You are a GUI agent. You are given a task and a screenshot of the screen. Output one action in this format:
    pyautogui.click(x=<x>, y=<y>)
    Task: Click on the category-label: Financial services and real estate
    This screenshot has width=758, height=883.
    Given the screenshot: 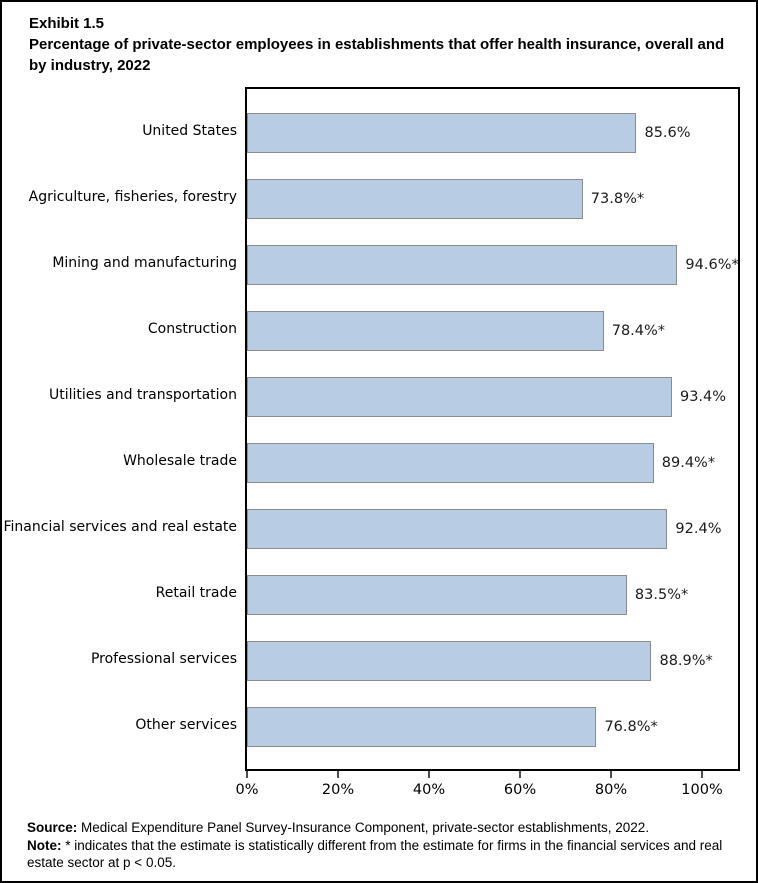 What is the action you would take?
    pyautogui.click(x=120, y=527)
    